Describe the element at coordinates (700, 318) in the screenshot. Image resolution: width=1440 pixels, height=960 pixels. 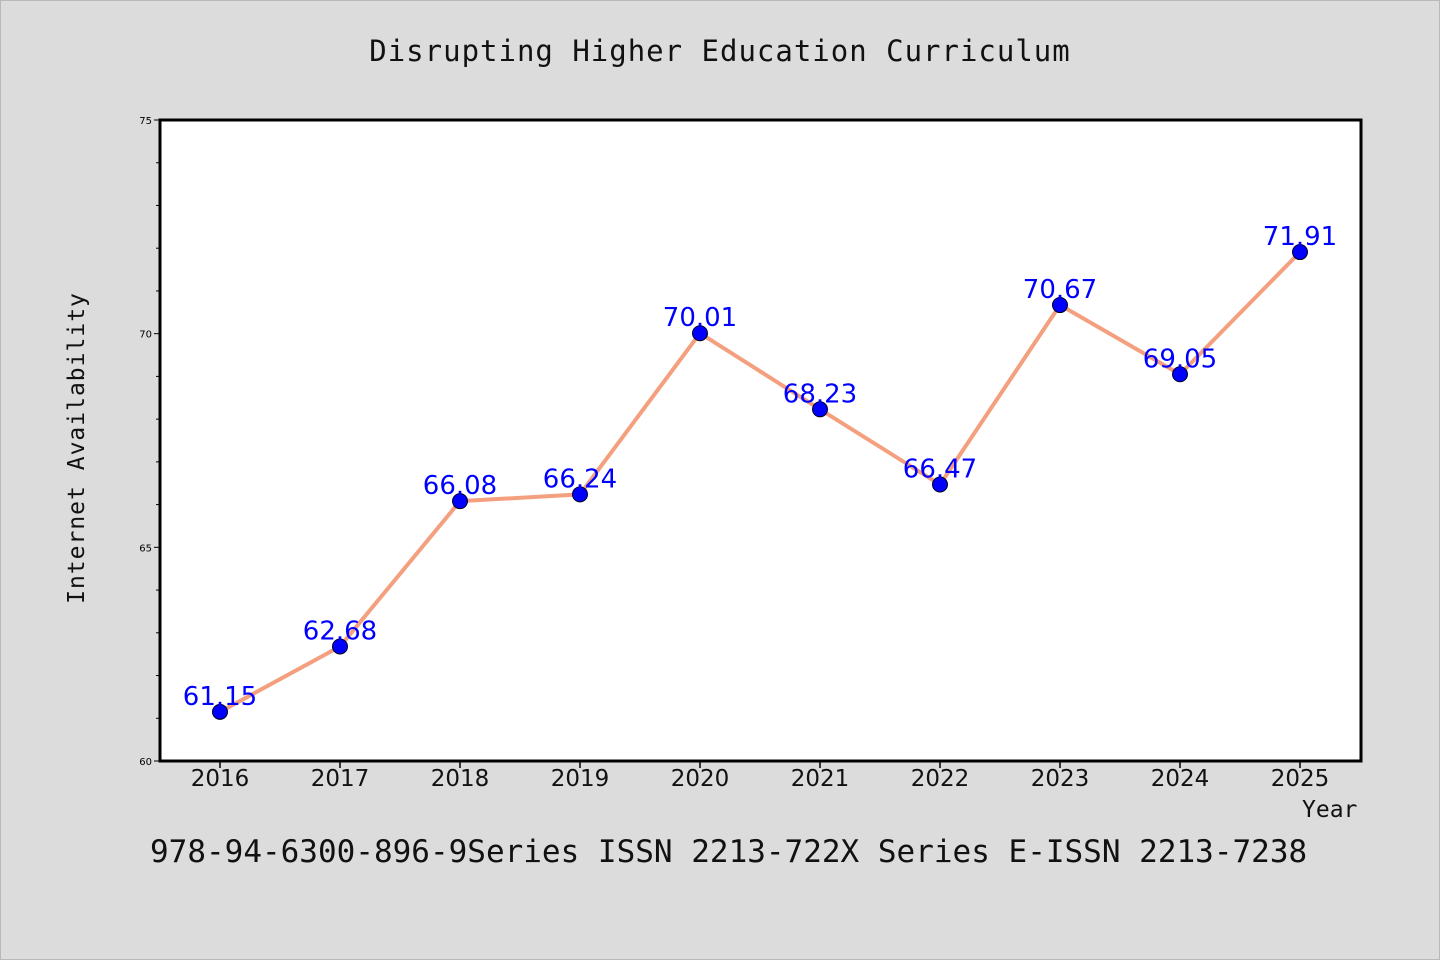
I see `data-label: 70.01` at that location.